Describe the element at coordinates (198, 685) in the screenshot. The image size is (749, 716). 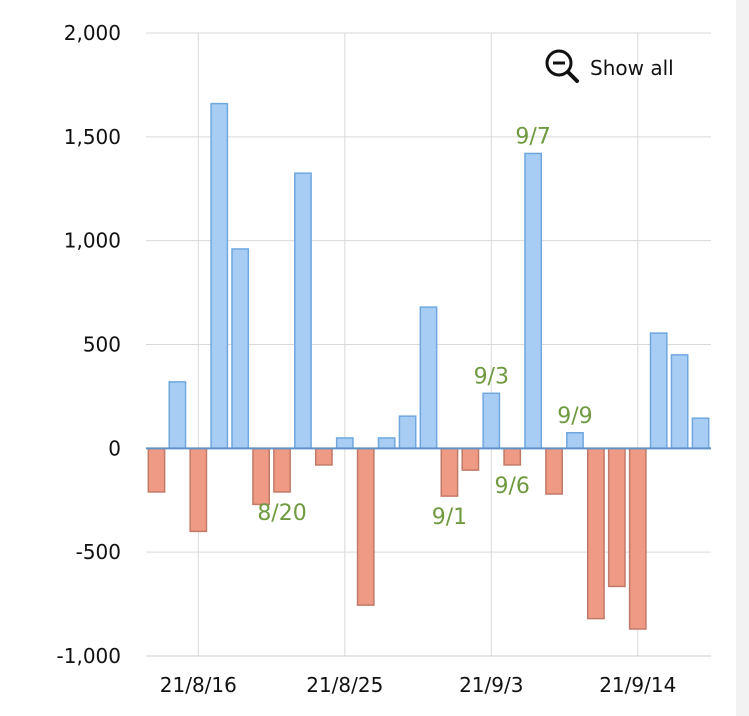
I see `x-tick-label: 21/8/16` at that location.